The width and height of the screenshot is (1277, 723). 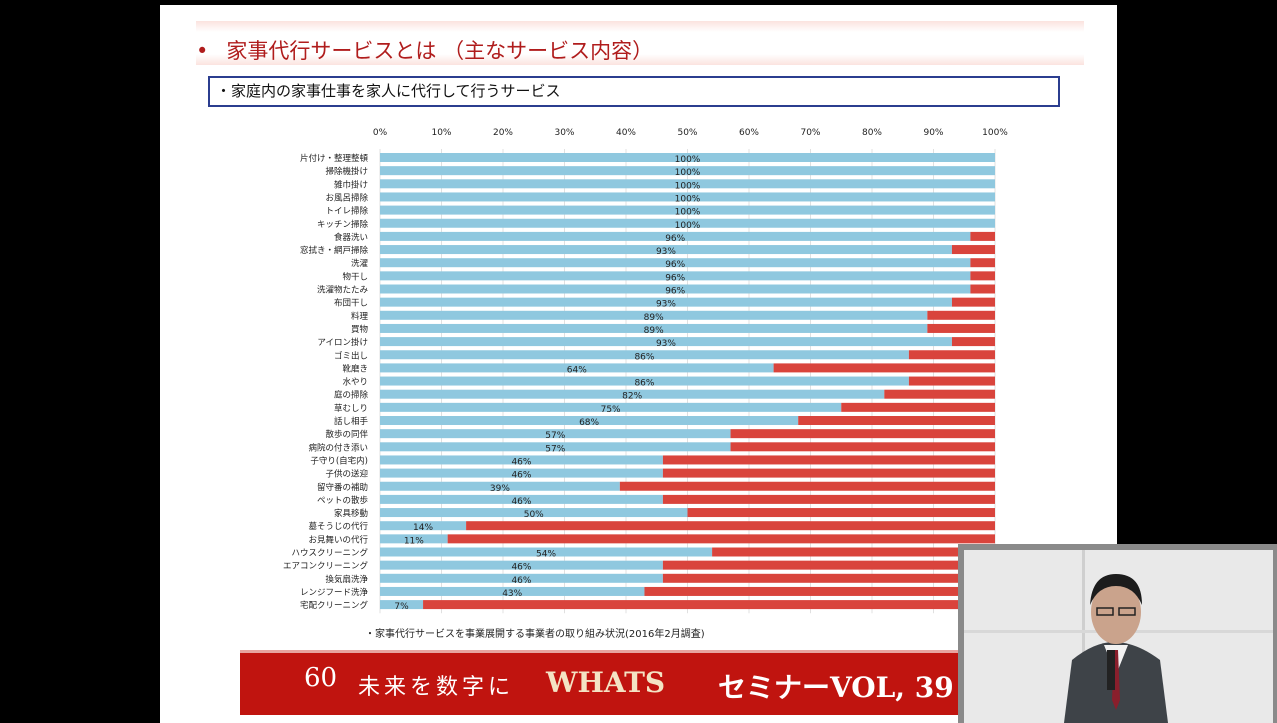 I want to click on x-tick-label: 60%, so click(x=749, y=133).